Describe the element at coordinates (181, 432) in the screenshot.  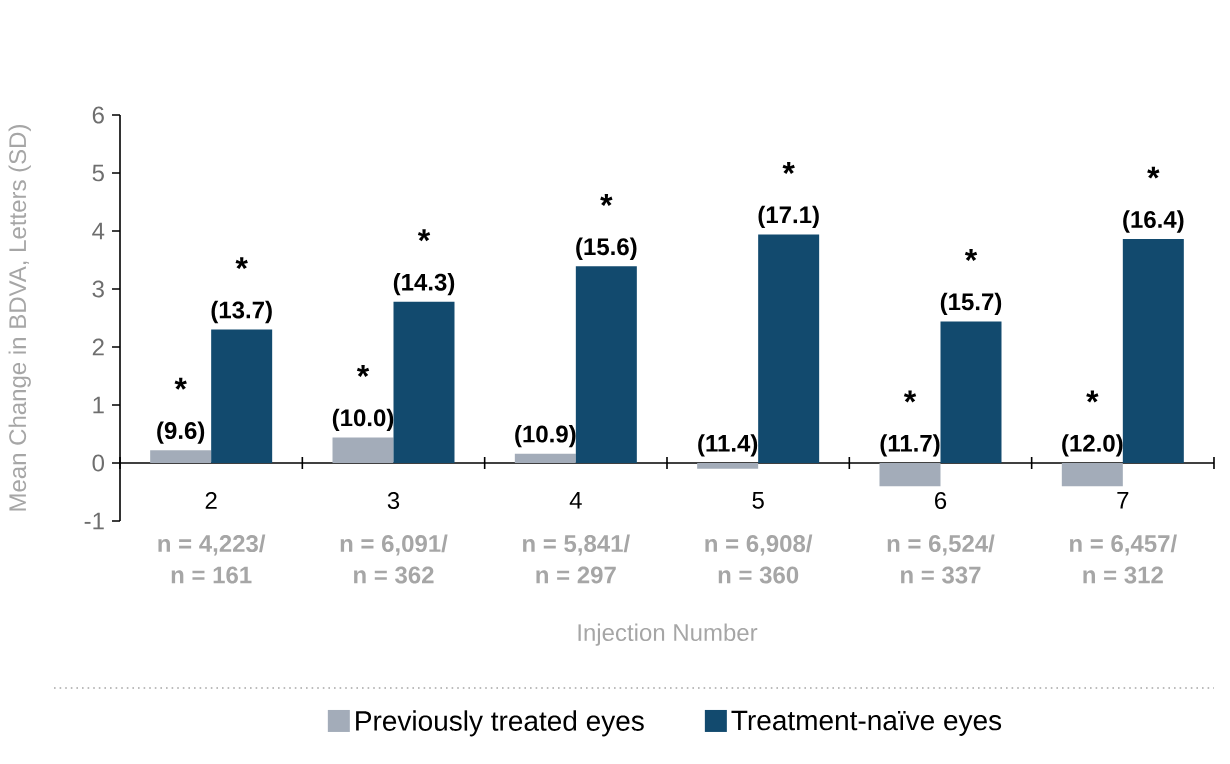
I see `annotation: (9.6)` at that location.